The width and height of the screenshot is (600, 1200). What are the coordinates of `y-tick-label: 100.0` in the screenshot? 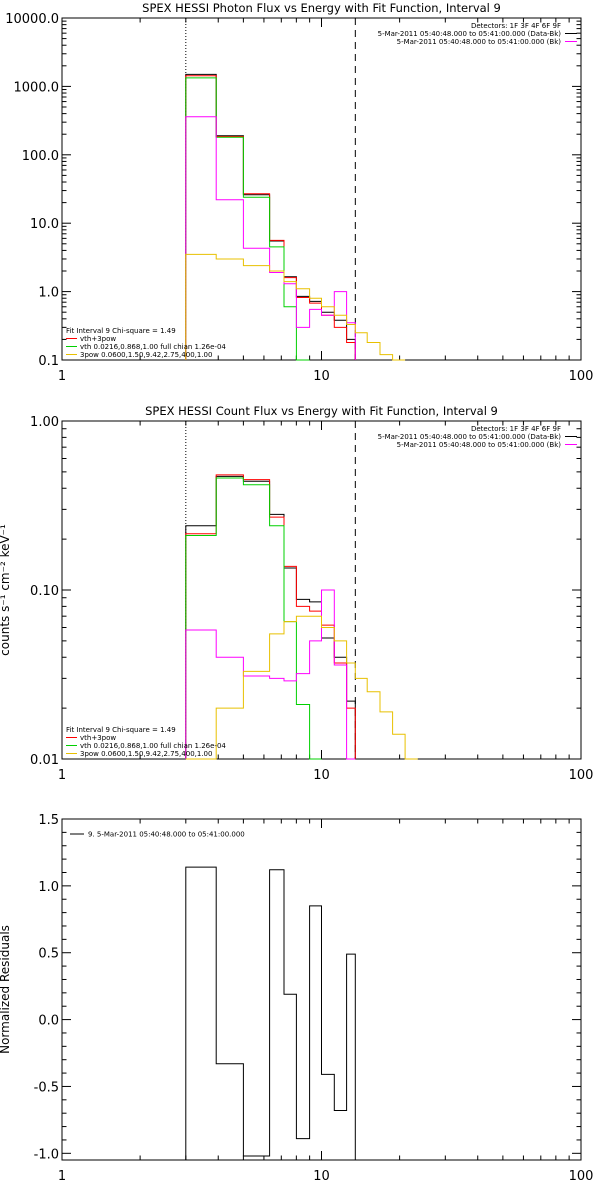 It's located at (40, 156).